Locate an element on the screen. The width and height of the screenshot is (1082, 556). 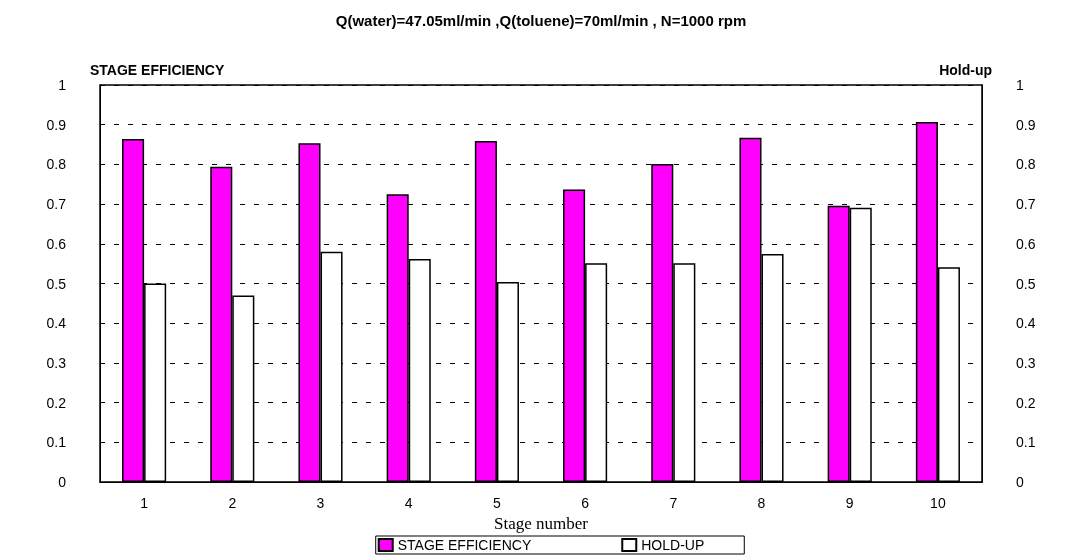
chart-title: Q(water)=47.05ml/min ,Q(toluene)=70ml/min , N=1000 rpm is located at coordinates (541, 20).